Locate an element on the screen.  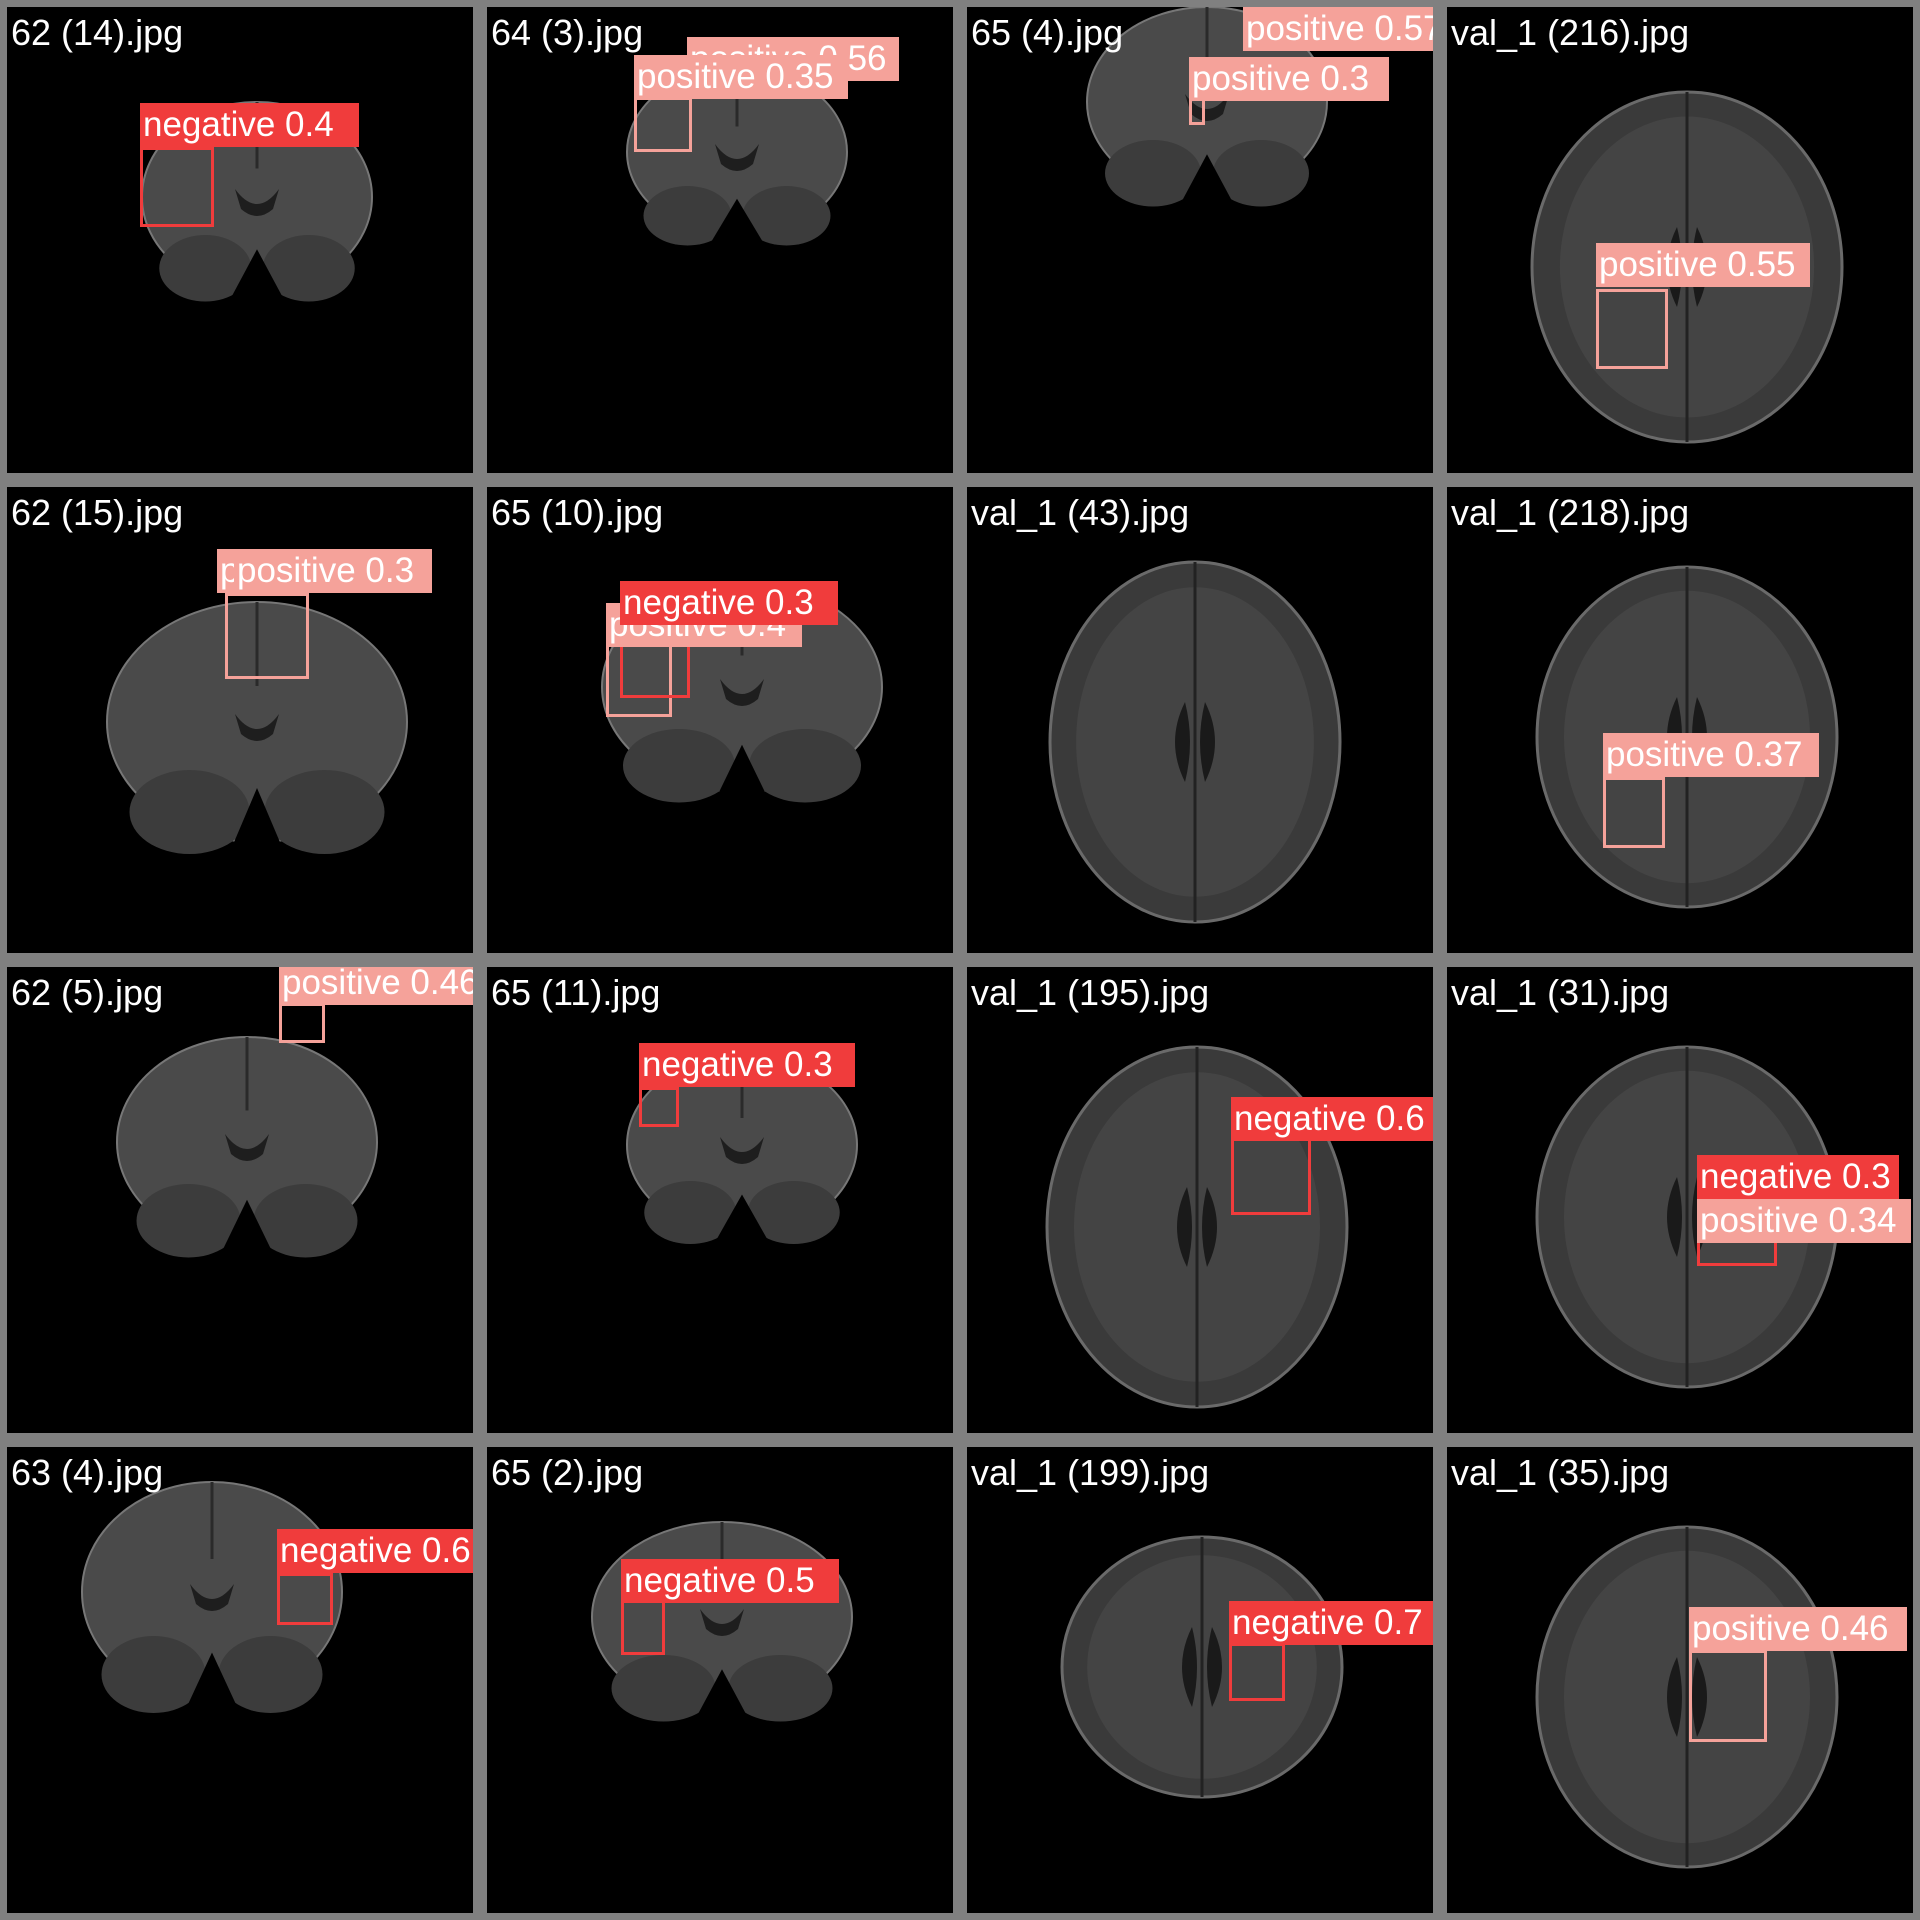
file-name: 62 (5).jpg is located at coordinates (87, 992).